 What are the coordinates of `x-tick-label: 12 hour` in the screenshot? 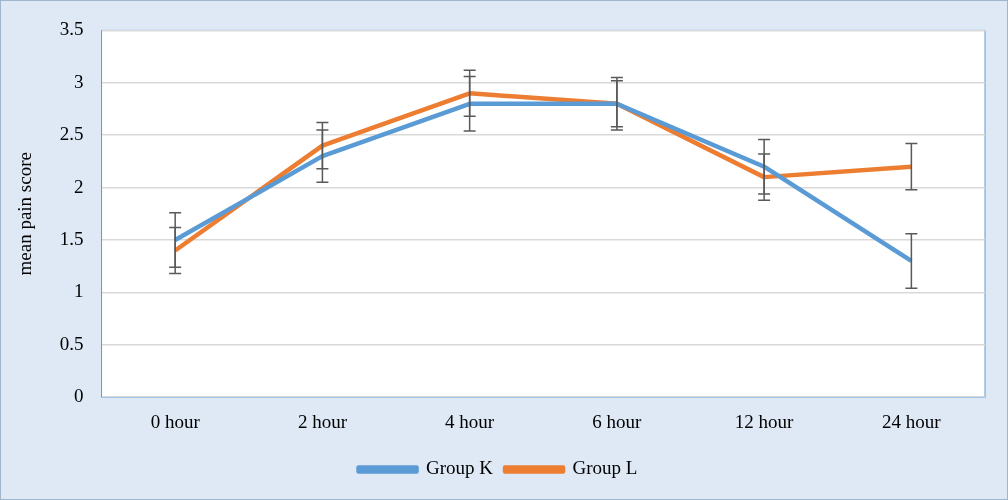 It's located at (764, 421).